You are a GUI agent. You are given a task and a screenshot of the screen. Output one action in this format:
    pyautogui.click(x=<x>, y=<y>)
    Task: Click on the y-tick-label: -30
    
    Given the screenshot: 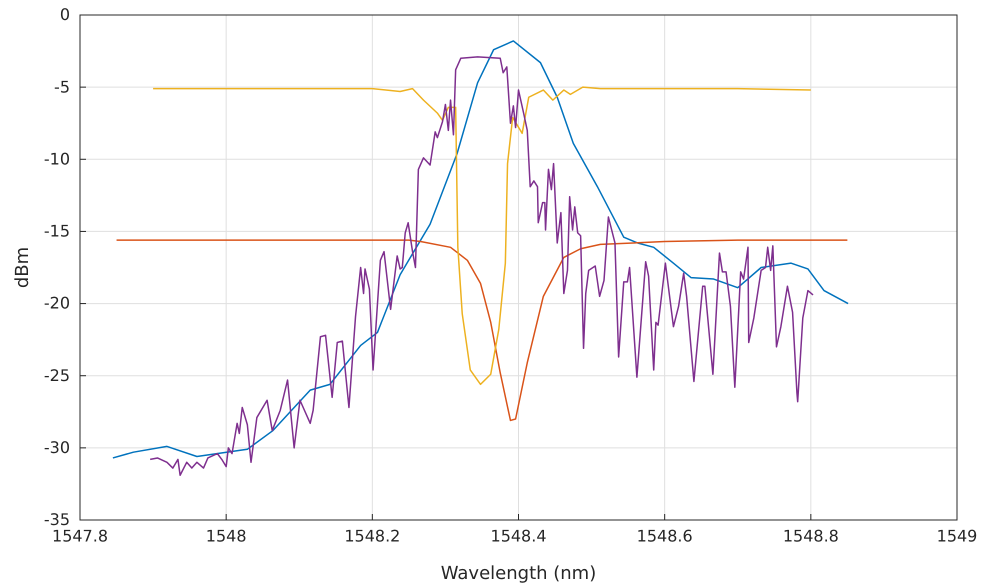 What is the action you would take?
    pyautogui.click(x=57, y=447)
    